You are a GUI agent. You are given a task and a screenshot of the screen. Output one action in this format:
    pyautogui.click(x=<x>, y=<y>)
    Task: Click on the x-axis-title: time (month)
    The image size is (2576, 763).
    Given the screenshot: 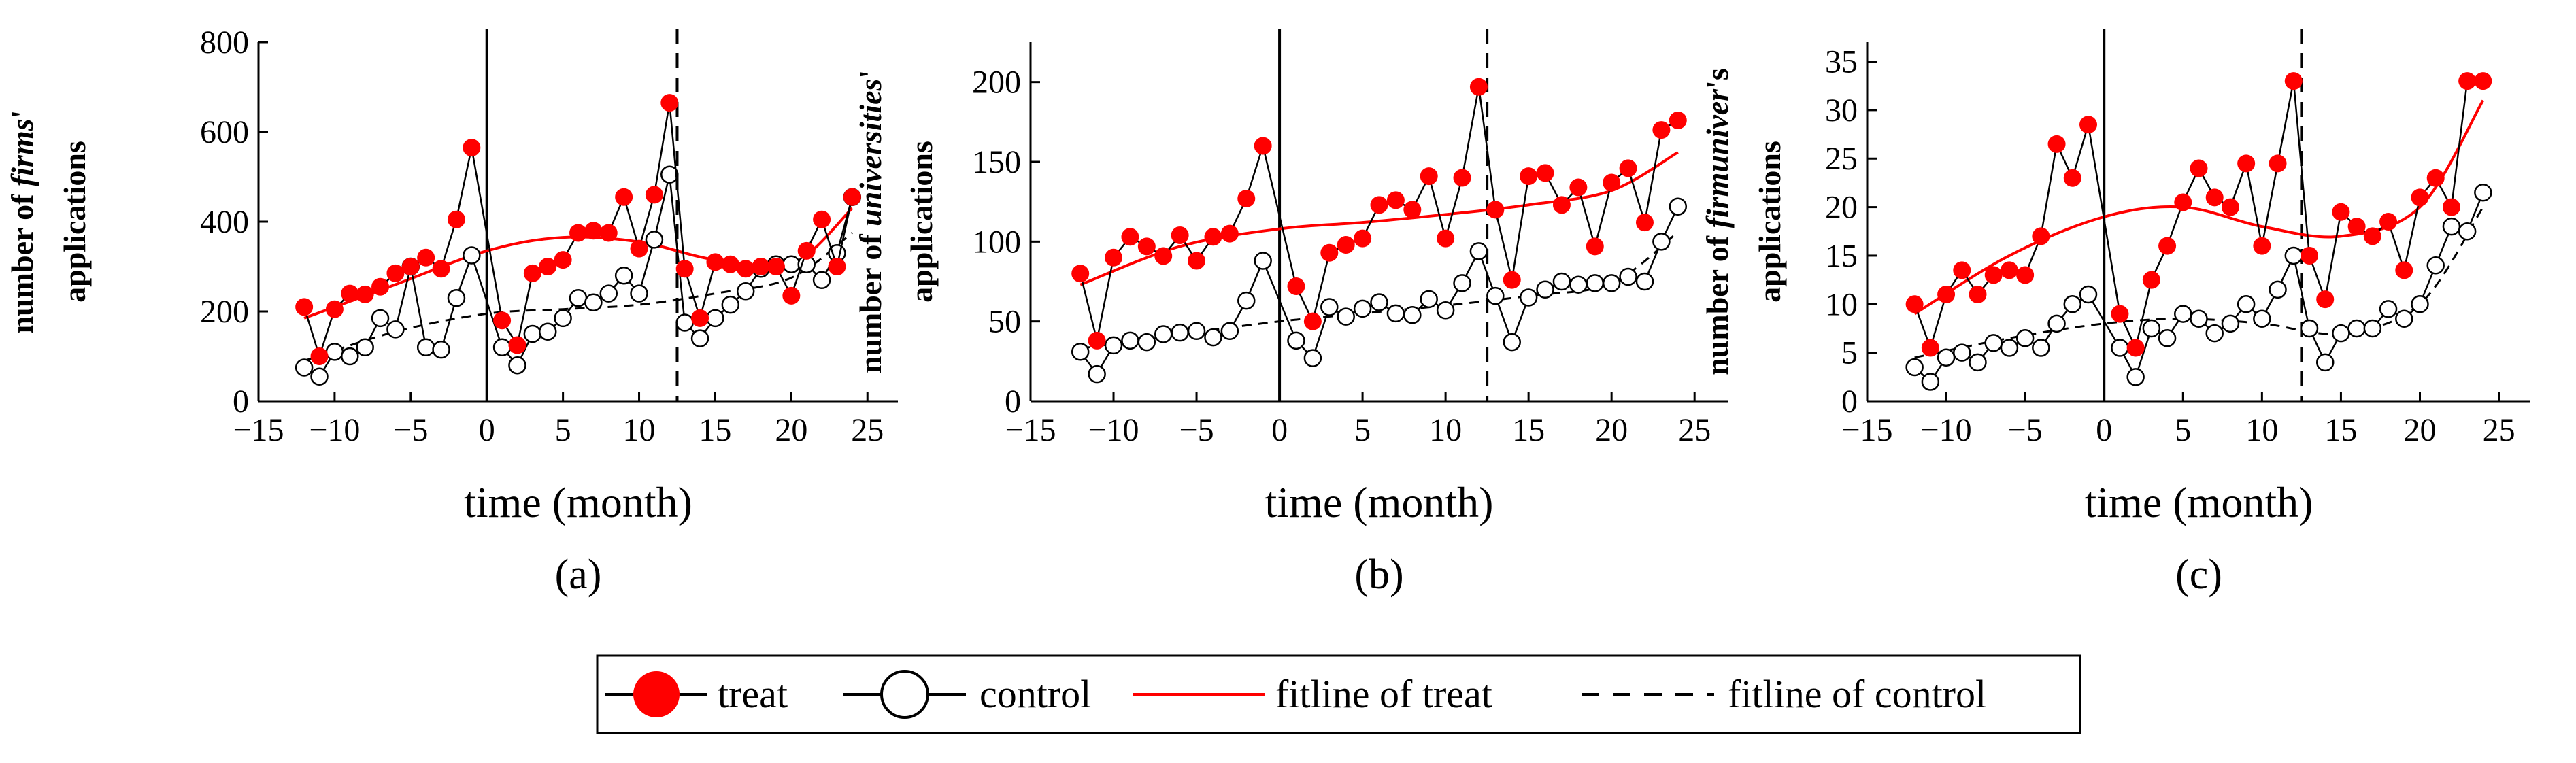 What is the action you would take?
    pyautogui.click(x=578, y=502)
    